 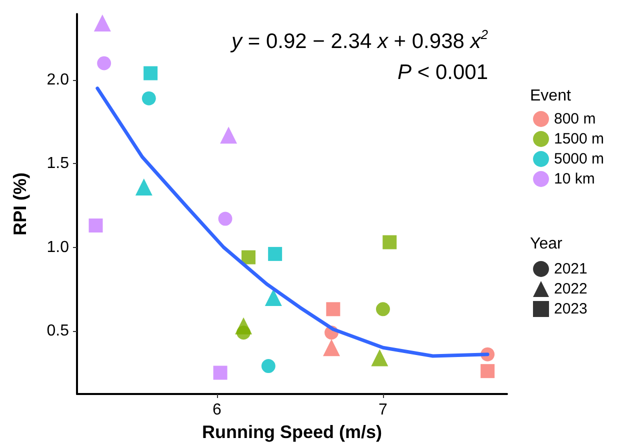 What do you see at coordinates (574, 179) in the screenshot?
I see `legend-label: 10 km` at bounding box center [574, 179].